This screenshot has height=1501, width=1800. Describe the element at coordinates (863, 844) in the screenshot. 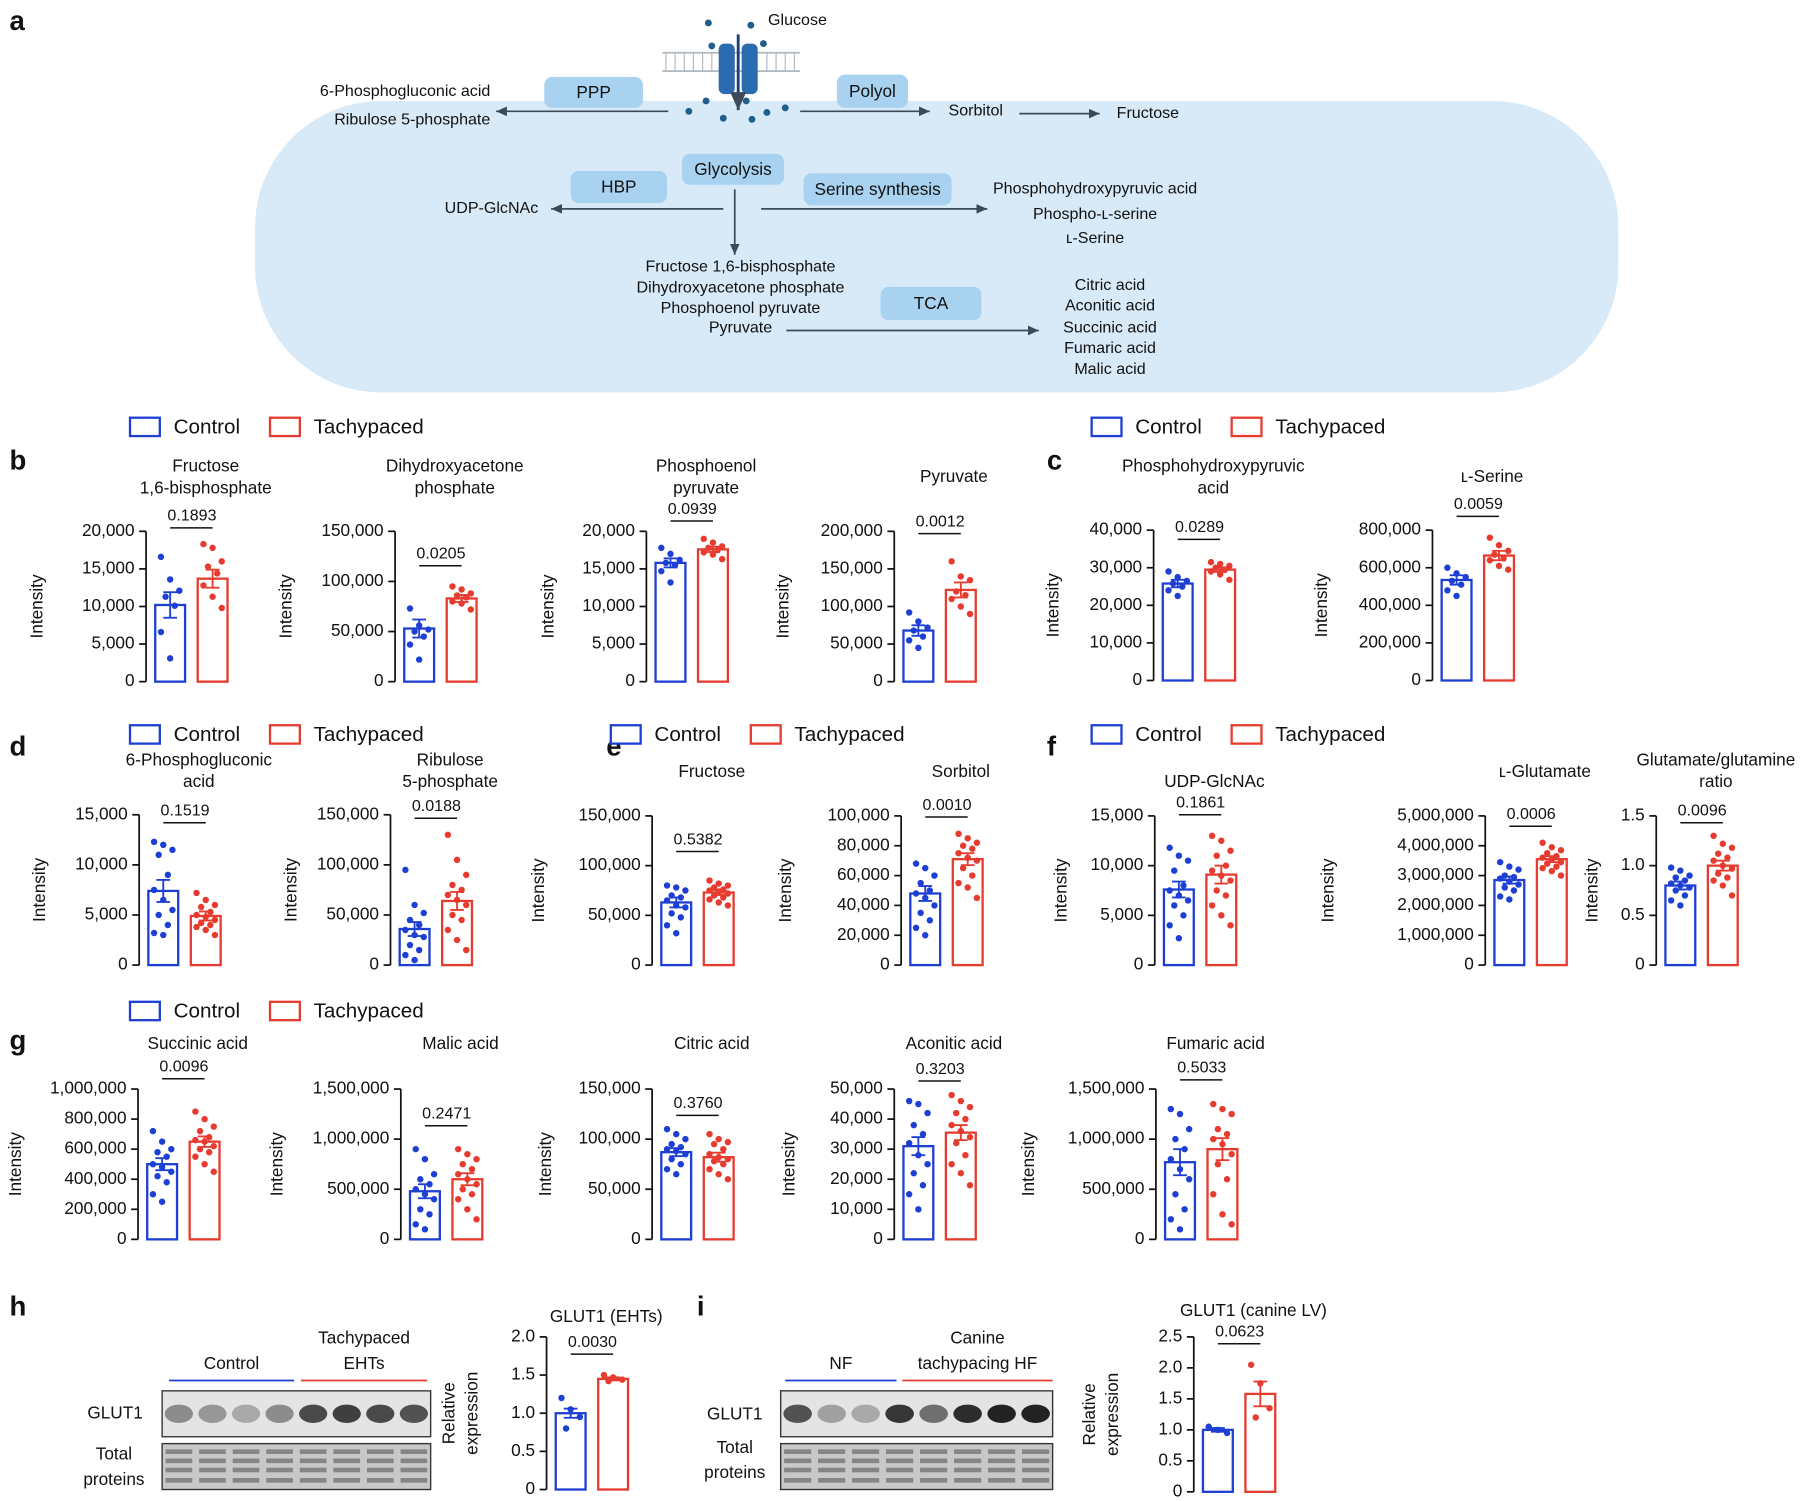

I see `y-tick-label: 80,000` at that location.